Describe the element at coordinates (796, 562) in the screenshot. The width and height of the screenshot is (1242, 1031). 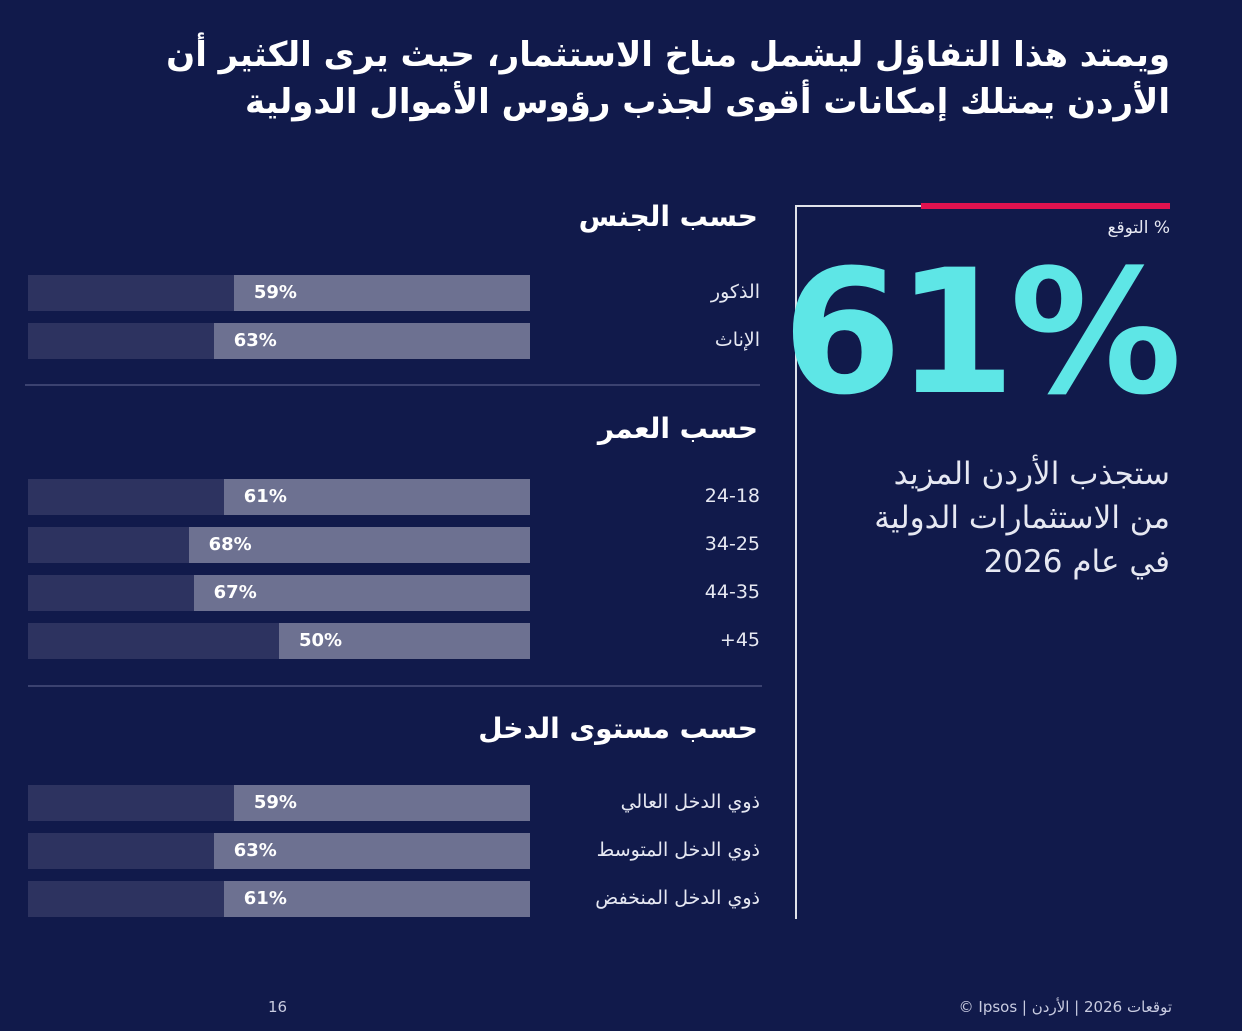
I see `frame-vertical-line` at that location.